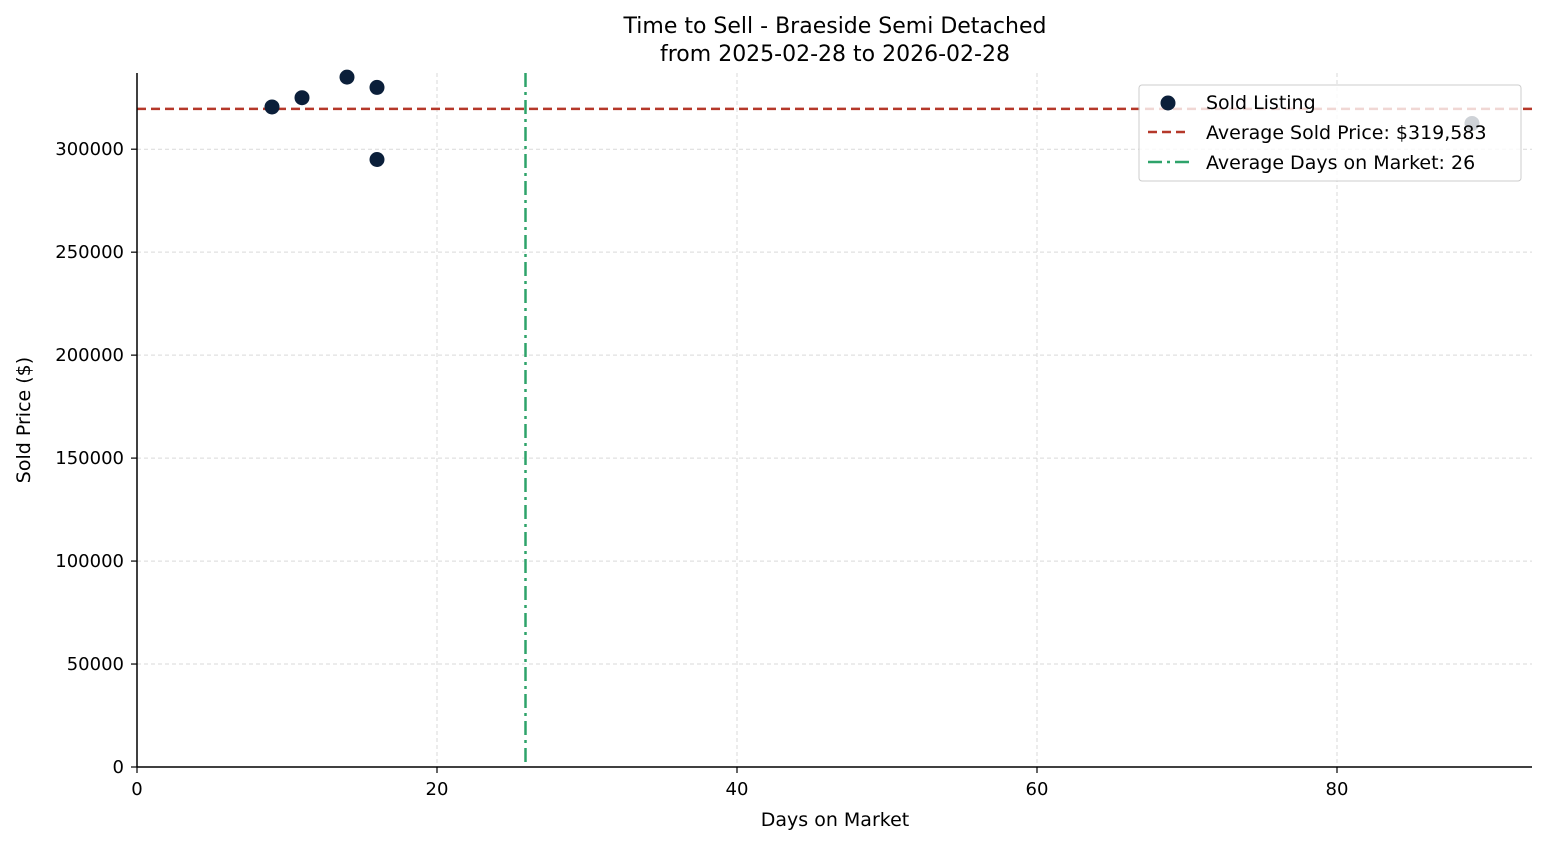 The width and height of the screenshot is (1547, 845). What do you see at coordinates (835, 26) in the screenshot?
I see `chart-title: Time to Sell - Braeside Semi Detached` at bounding box center [835, 26].